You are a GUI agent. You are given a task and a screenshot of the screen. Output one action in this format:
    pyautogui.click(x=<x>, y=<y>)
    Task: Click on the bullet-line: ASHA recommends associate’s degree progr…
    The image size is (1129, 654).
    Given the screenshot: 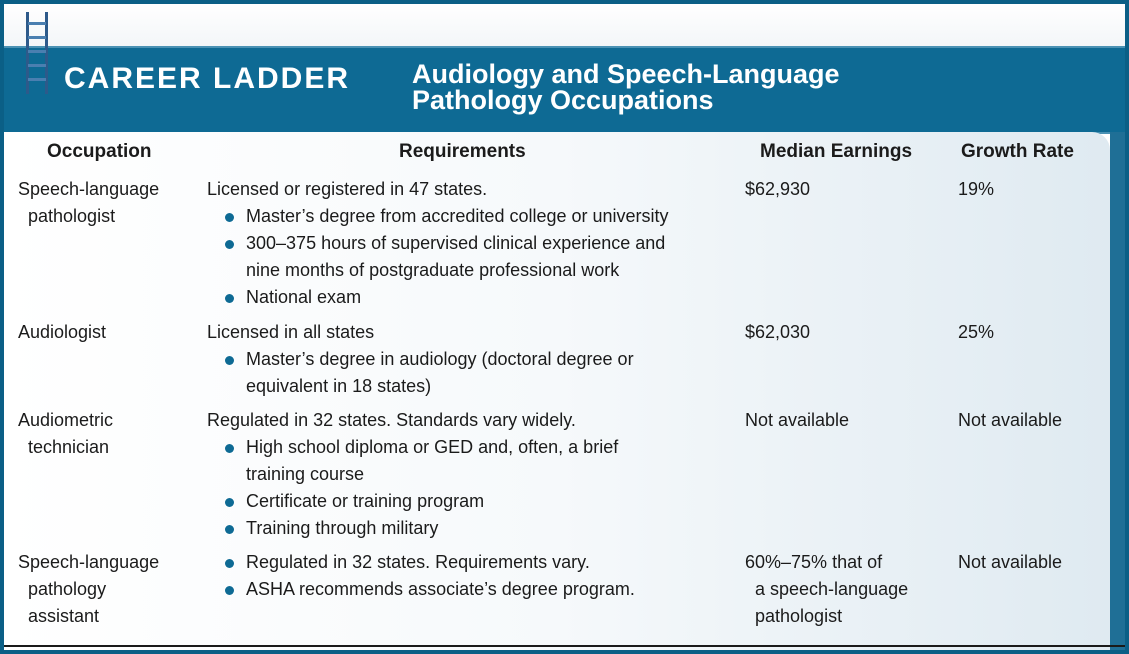 What is the action you would take?
    pyautogui.click(x=440, y=589)
    